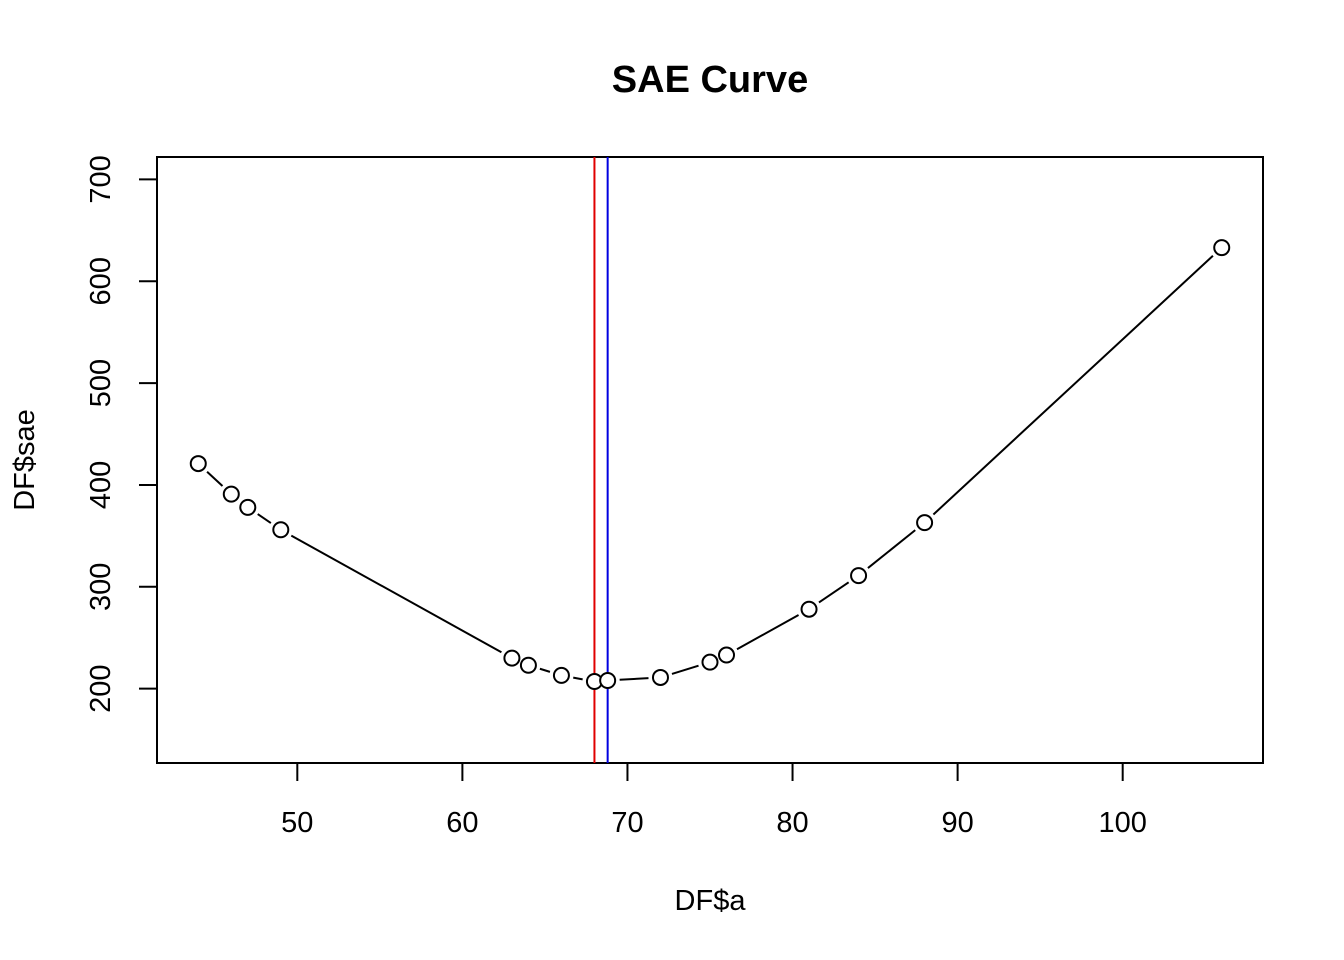 Image resolution: width=1344 pixels, height=960 pixels. I want to click on y-axis: 200 300 400 500 600 700, so click(121, 434).